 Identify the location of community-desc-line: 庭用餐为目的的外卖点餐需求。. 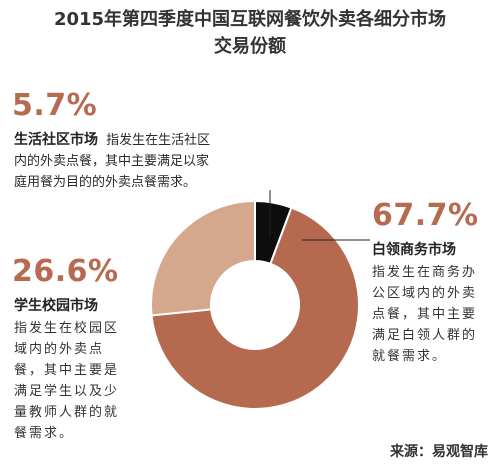
(105, 182).